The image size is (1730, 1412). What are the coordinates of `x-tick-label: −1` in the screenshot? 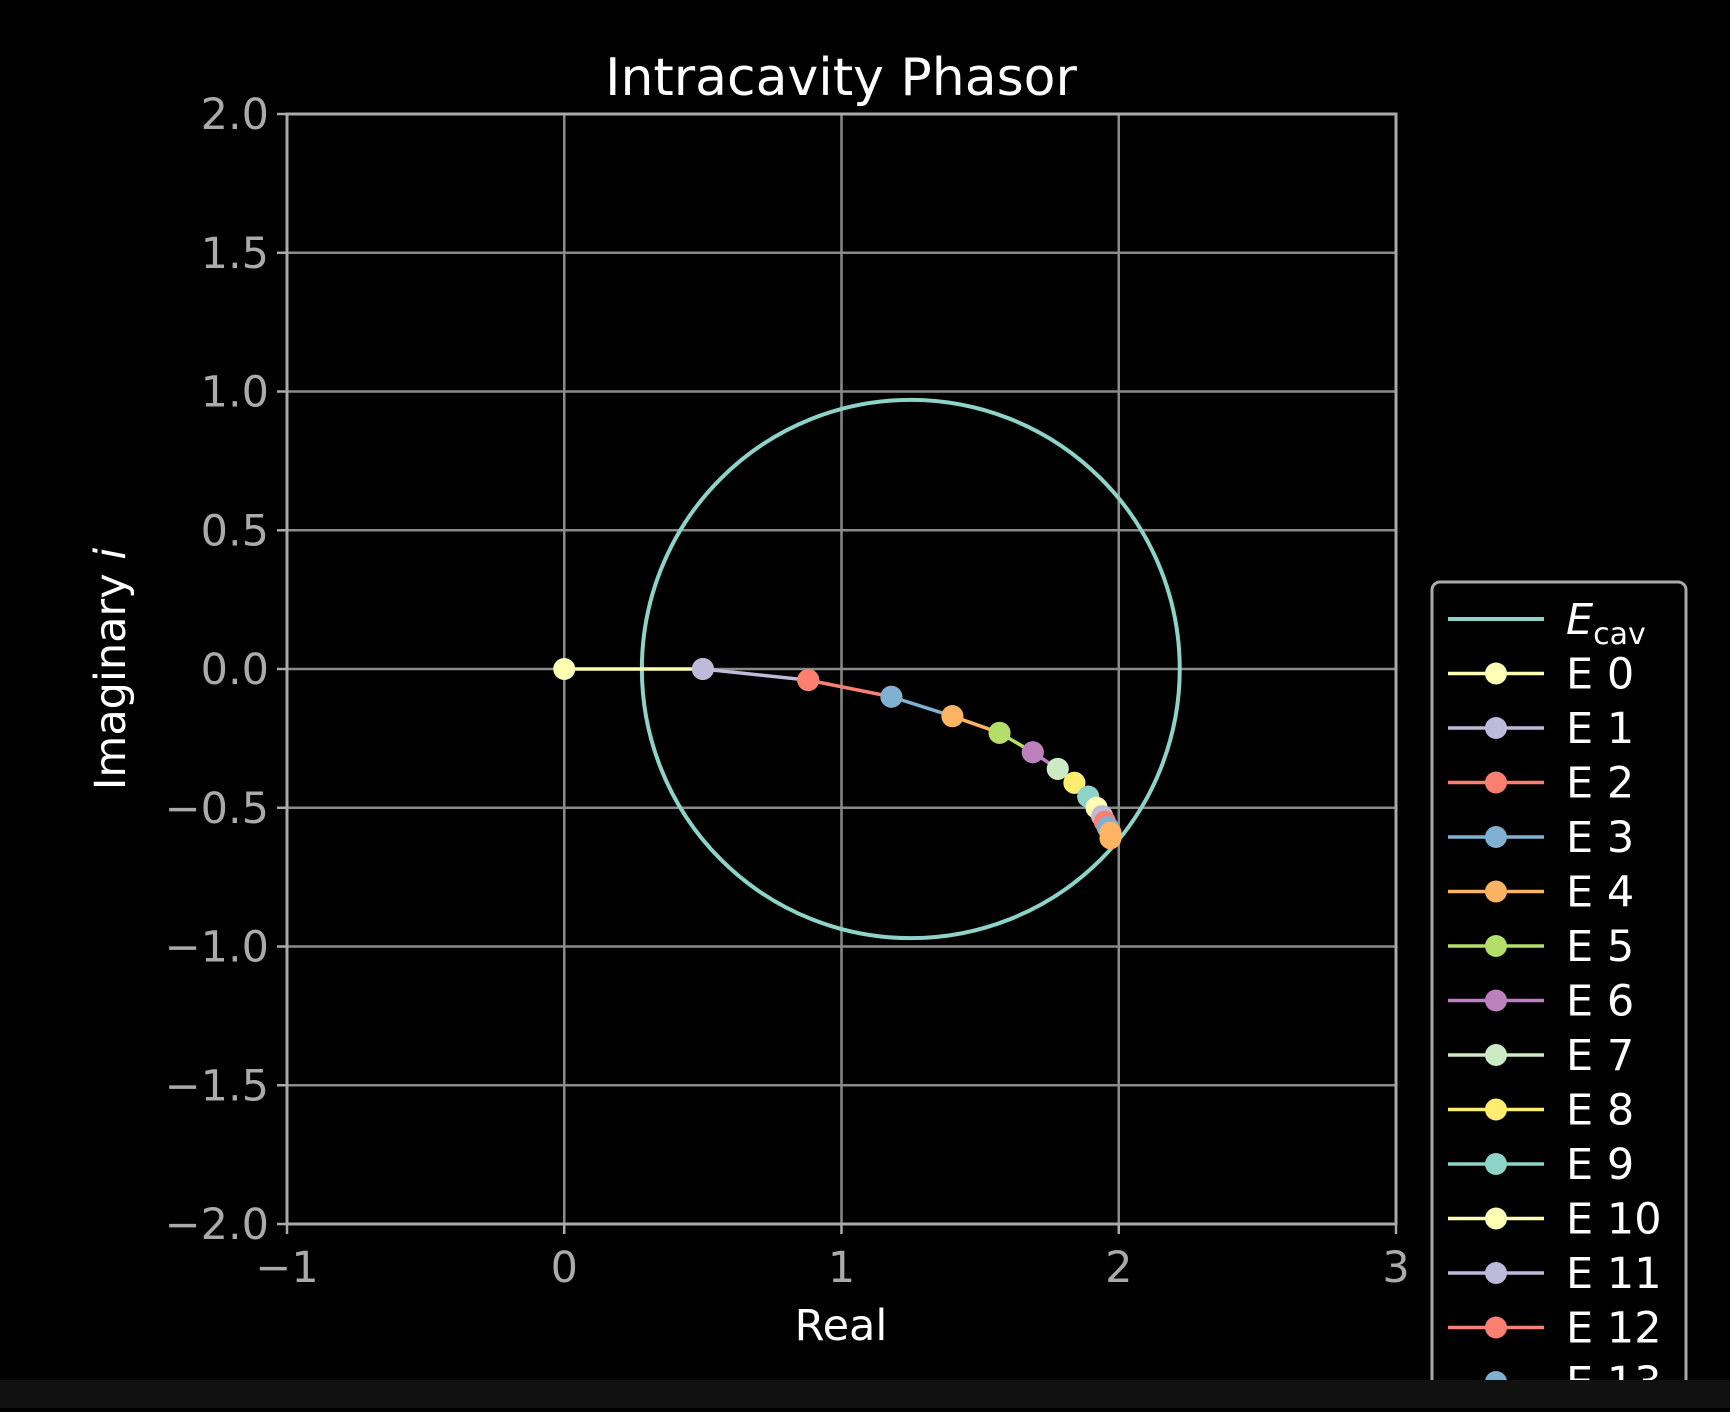 It's located at (286, 1268).